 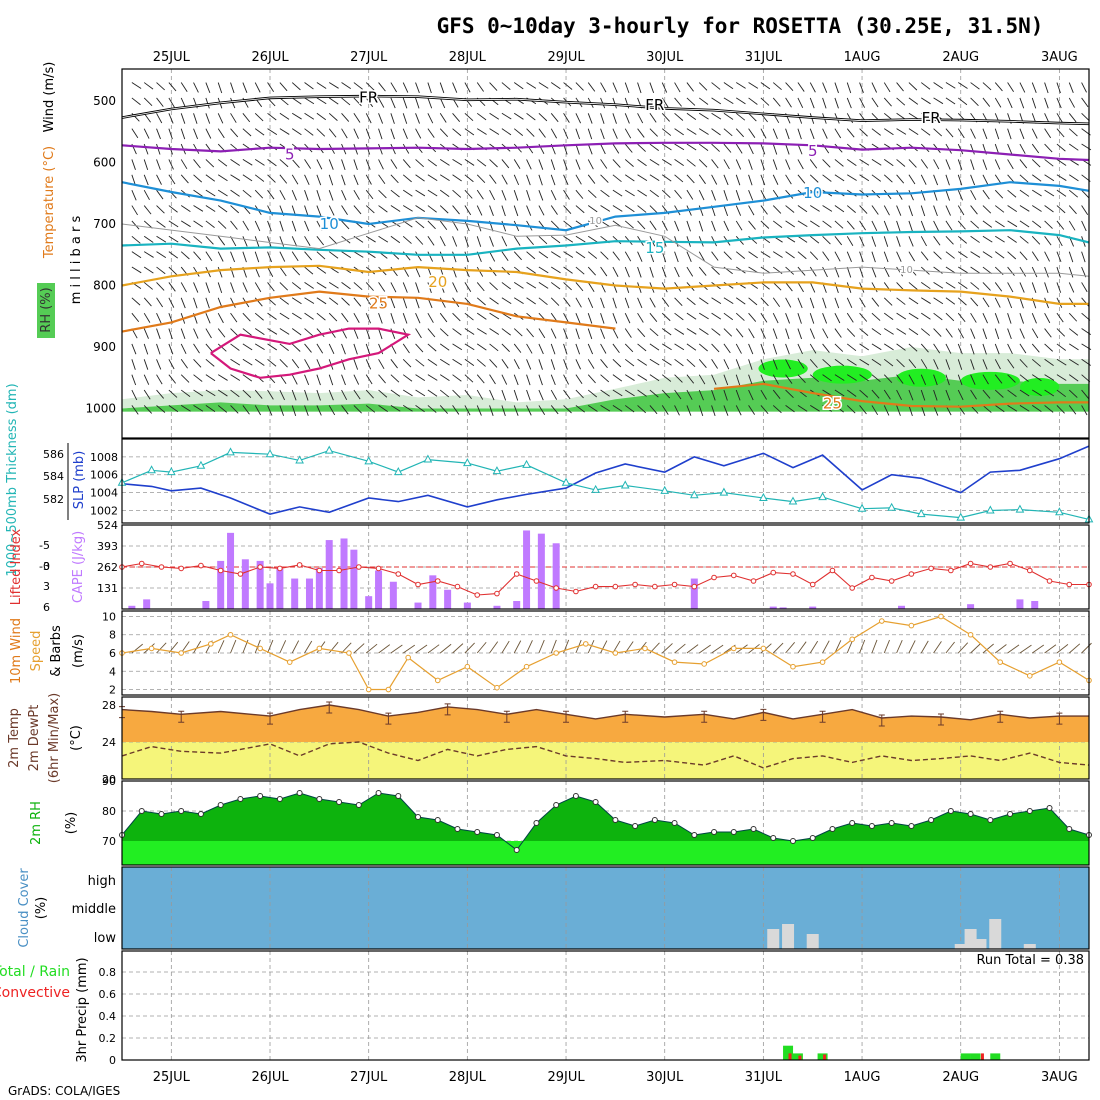 What do you see at coordinates (764, 1077) in the screenshot?
I see `time-label-bottom: 31JUL` at bounding box center [764, 1077].